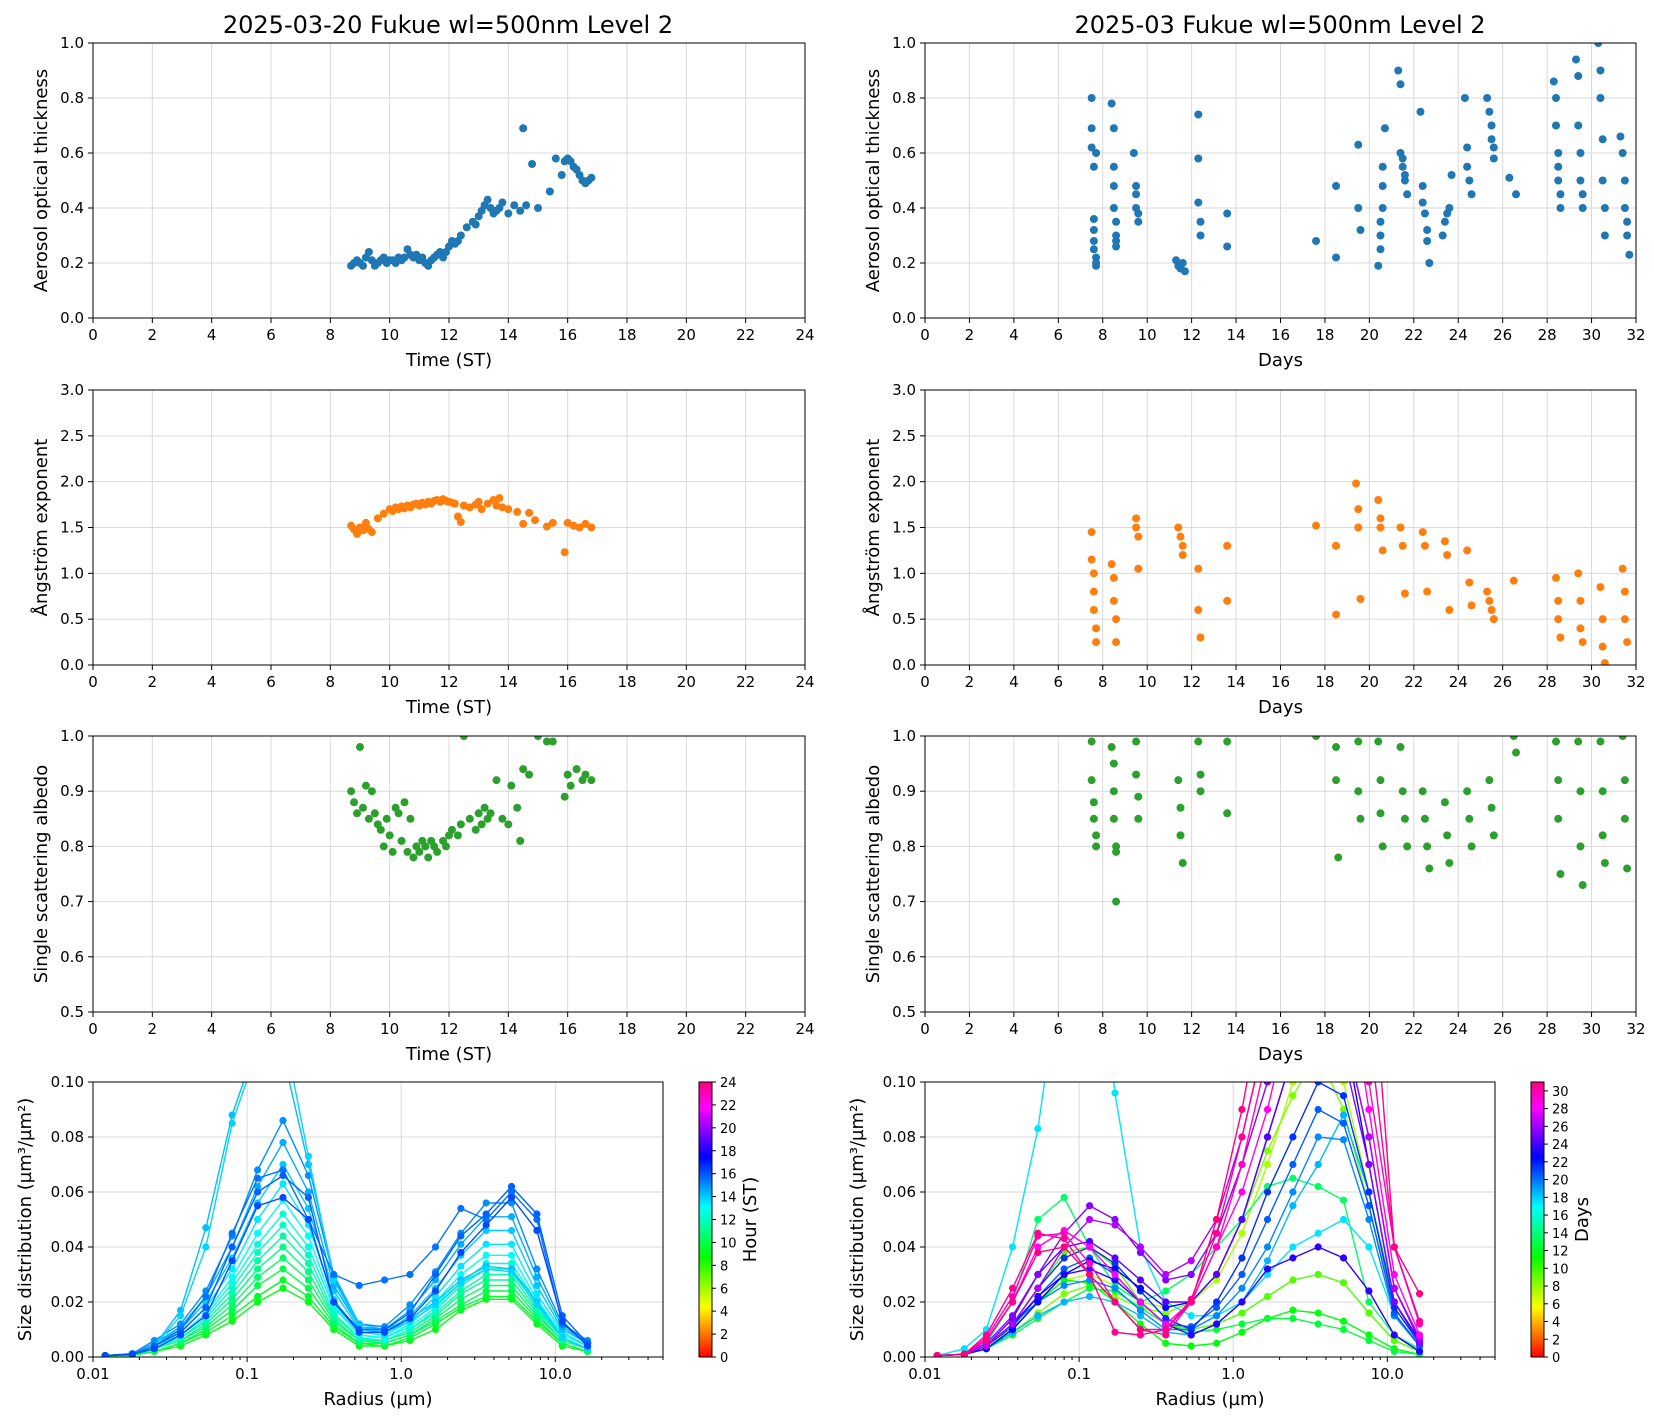 The height and width of the screenshot is (1420, 1654). Describe the element at coordinates (1280, 874) in the screenshot. I see `axes-frame` at that location.